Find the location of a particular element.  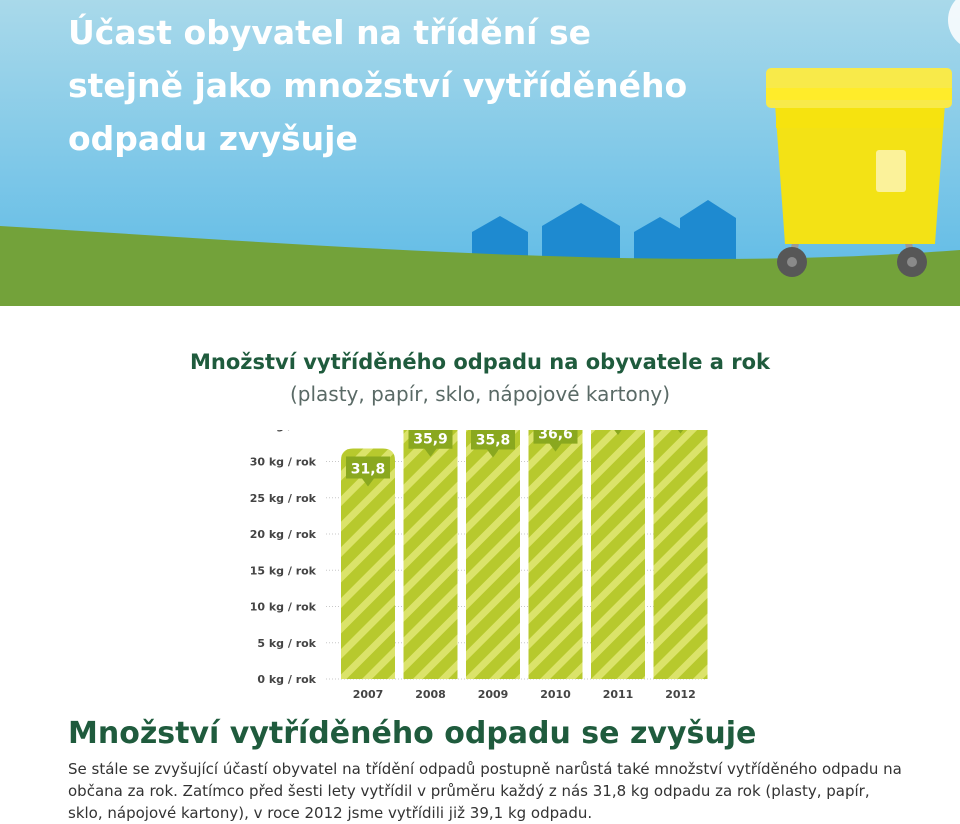

data-label: 36,6 is located at coordinates (555, 436).